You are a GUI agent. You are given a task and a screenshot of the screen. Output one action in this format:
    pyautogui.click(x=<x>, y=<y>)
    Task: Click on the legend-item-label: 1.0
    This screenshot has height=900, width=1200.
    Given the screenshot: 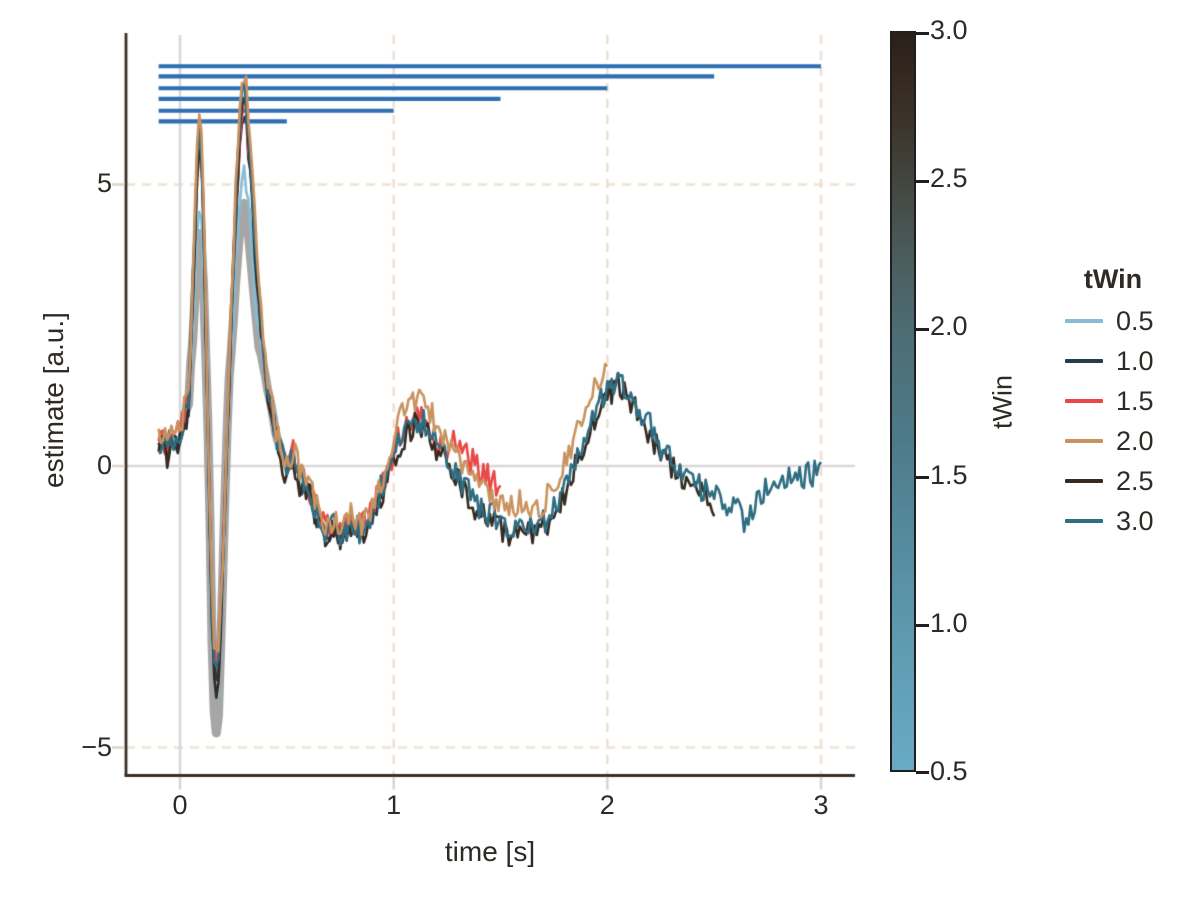 What is the action you would take?
    pyautogui.click(x=1135, y=360)
    